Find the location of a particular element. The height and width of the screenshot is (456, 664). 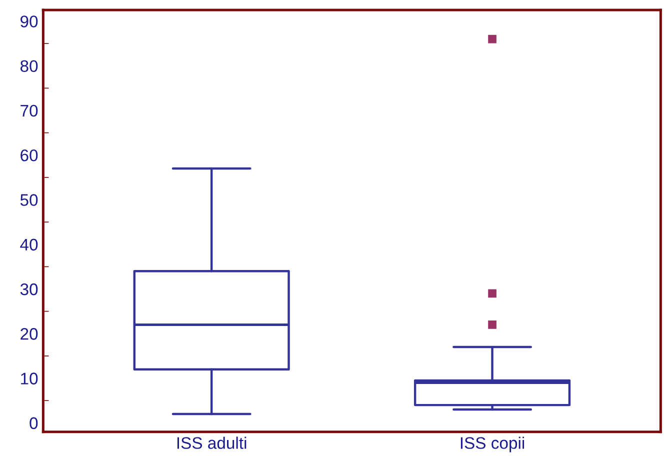

x-tick-label: ISS adulti is located at coordinates (211, 442).